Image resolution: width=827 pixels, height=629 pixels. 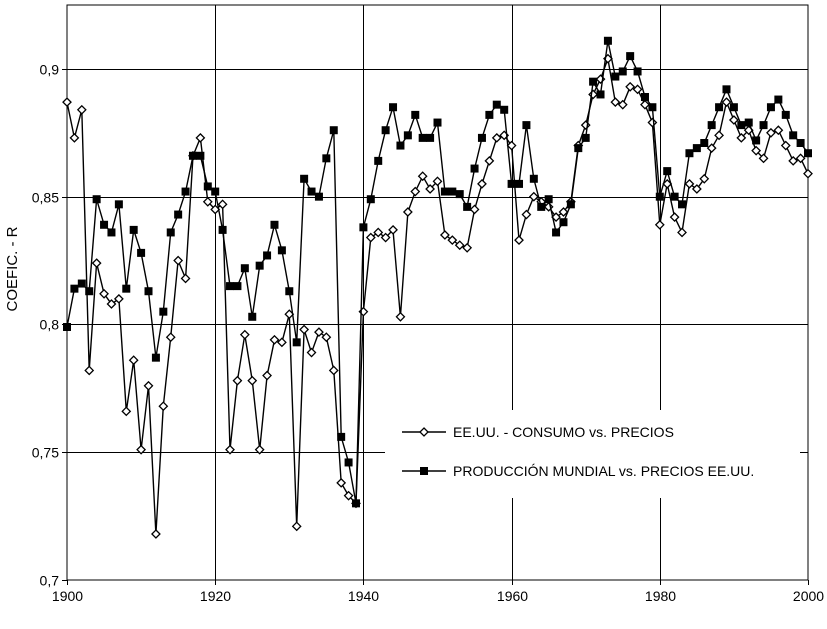 I want to click on legend-item-2: PRODUCCIÓN MUNDIAL vs. PRECIOS EE.UU., so click(x=578, y=471).